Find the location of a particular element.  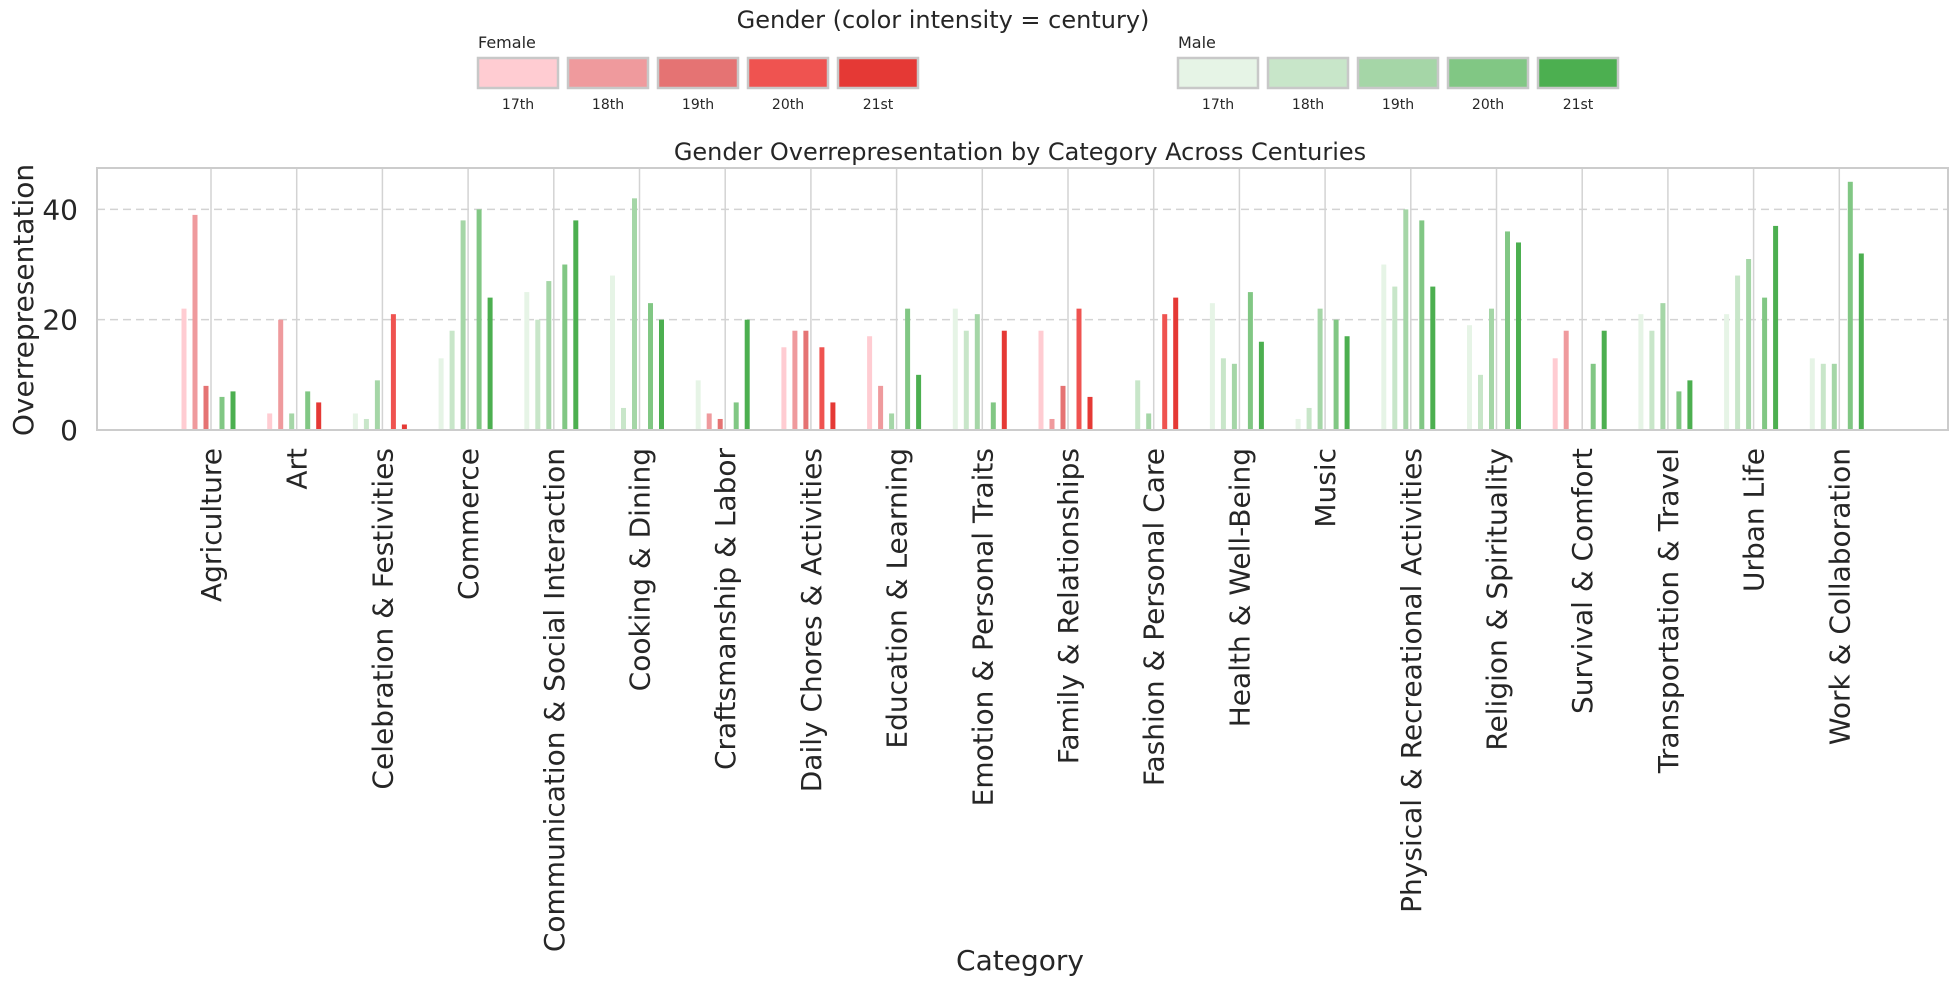

x-tick-label: Health & Well-Being is located at coordinates (1239, 587).